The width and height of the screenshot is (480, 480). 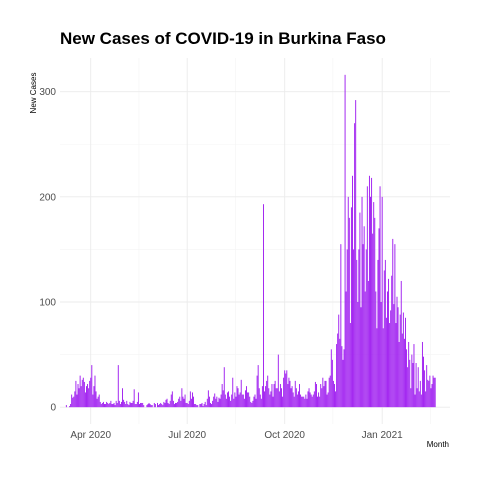 I want to click on y-tick-label: 0, so click(x=53, y=408).